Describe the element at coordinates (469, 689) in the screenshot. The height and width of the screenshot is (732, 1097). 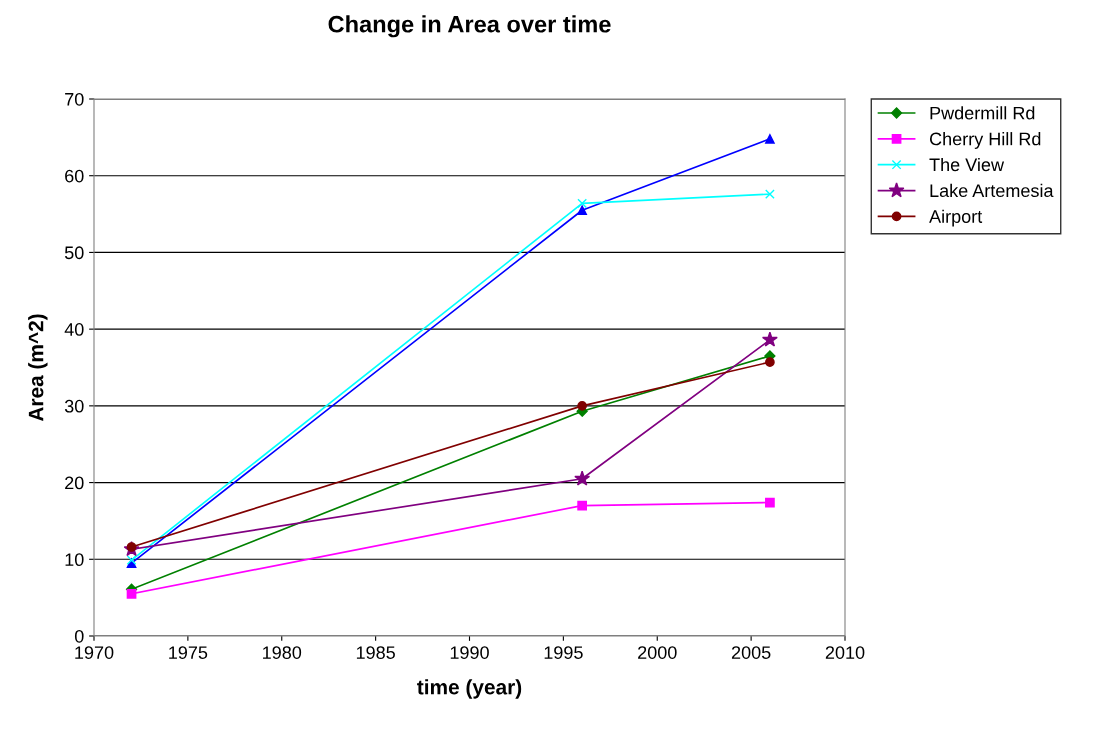
I see `x-axis-title: time (year)` at that location.